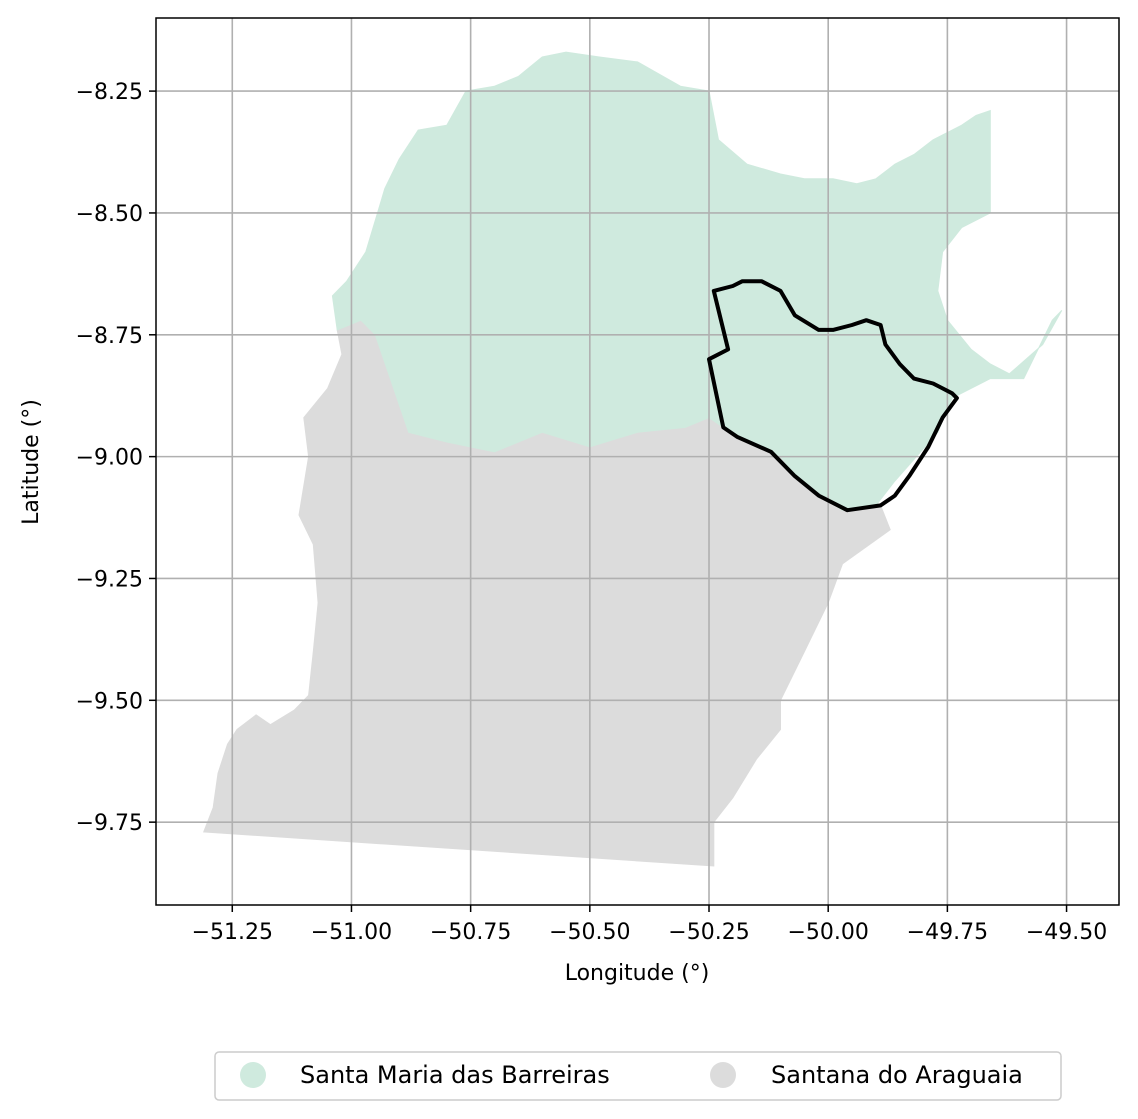 This screenshot has width=1138, height=1119. Describe the element at coordinates (109, 458) in the screenshot. I see `y-tick-label: −9.00` at that location.